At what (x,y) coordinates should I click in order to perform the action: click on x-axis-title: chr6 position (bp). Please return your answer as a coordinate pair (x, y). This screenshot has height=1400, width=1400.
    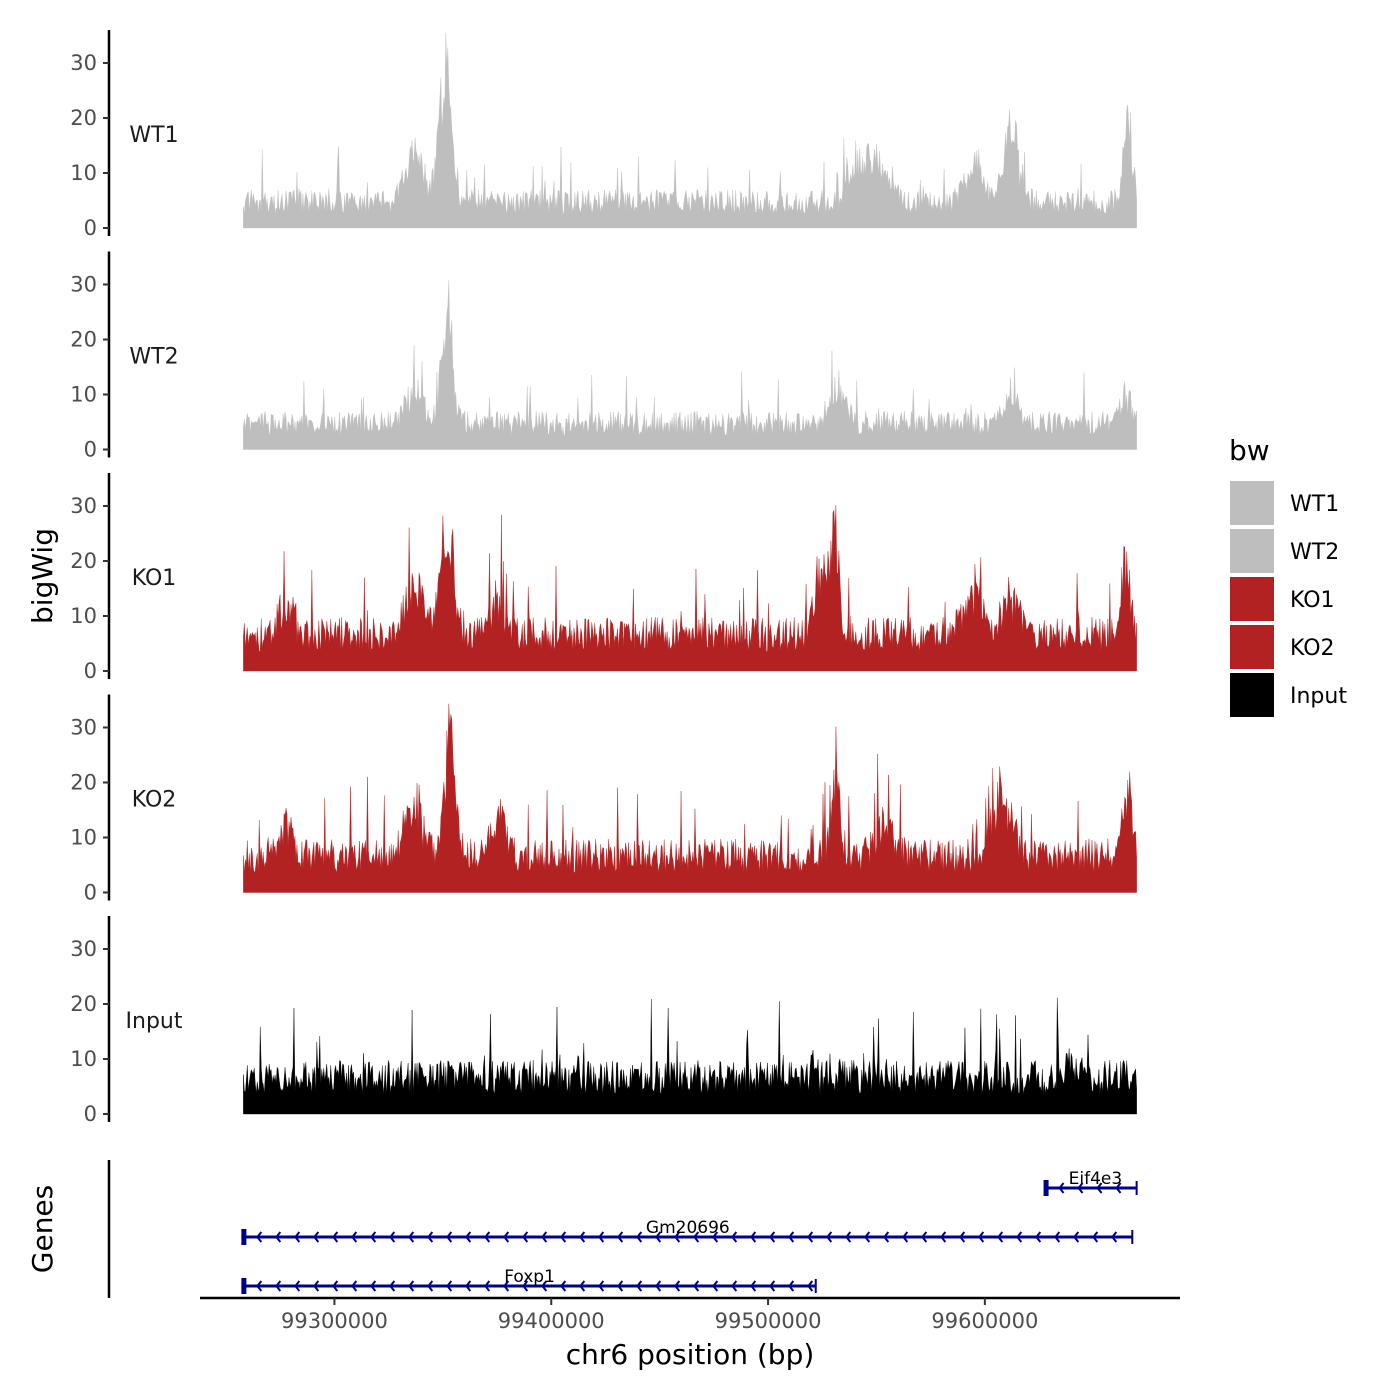
    Looking at the image, I should click on (690, 1354).